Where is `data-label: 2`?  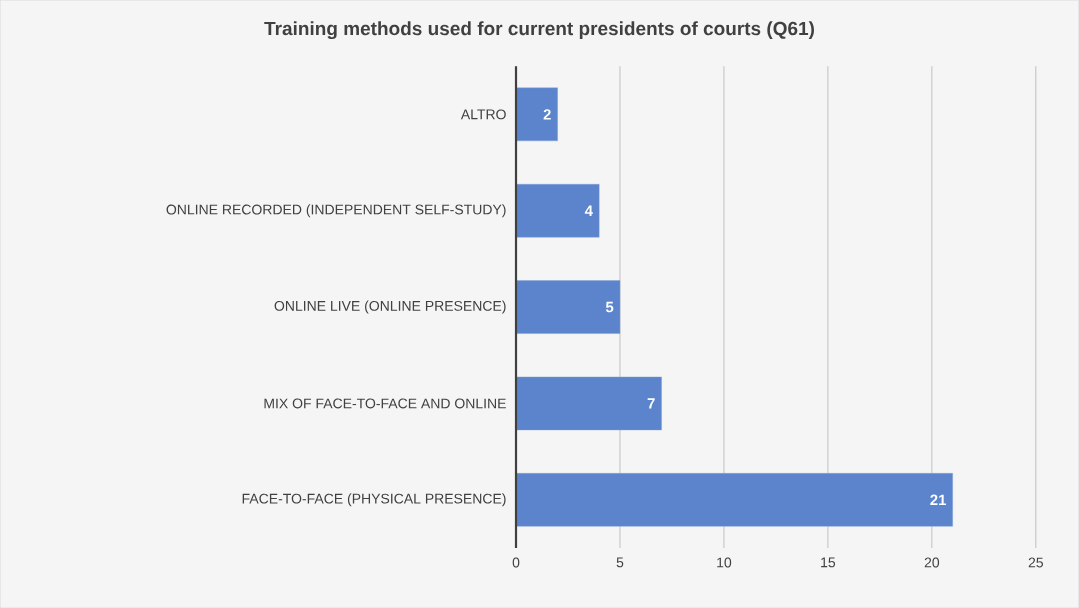 data-label: 2 is located at coordinates (547, 114).